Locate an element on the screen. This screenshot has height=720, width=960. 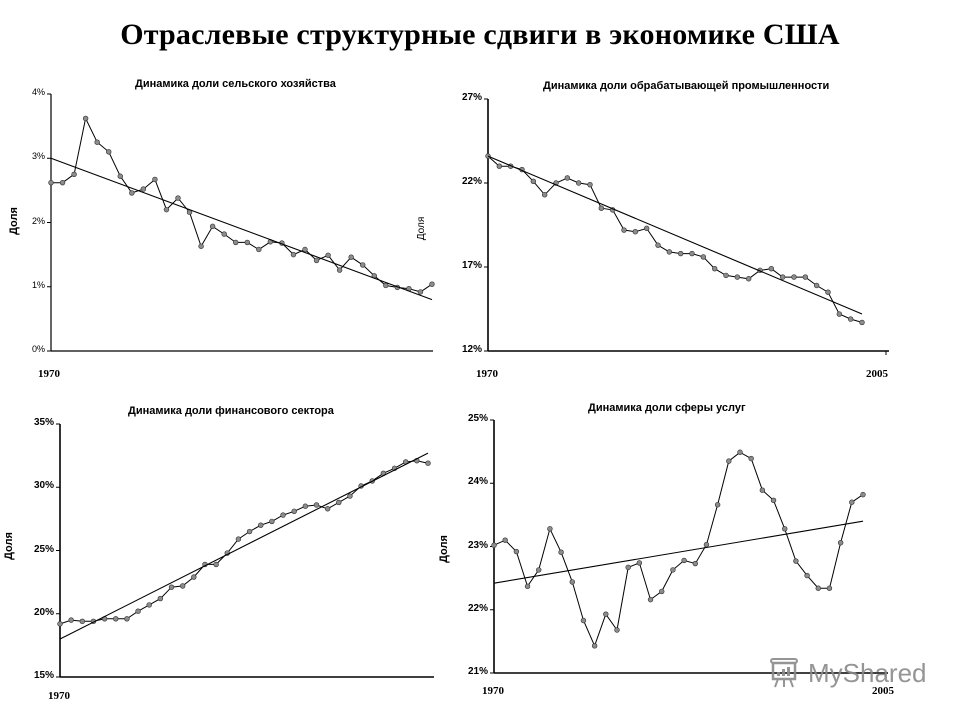
y-tick-label: 15% is located at coordinates (43, 675).